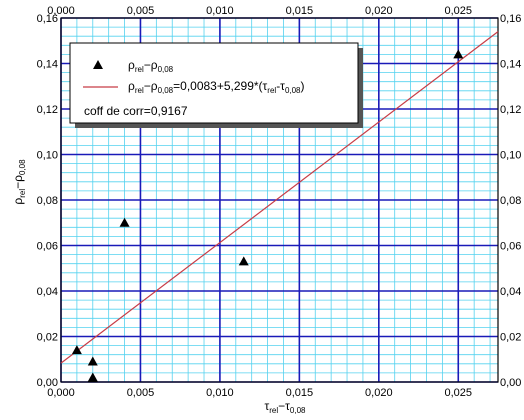 Image resolution: width=524 pixels, height=420 pixels. I want to click on x-axis-title-part: −τ, so click(284, 406).